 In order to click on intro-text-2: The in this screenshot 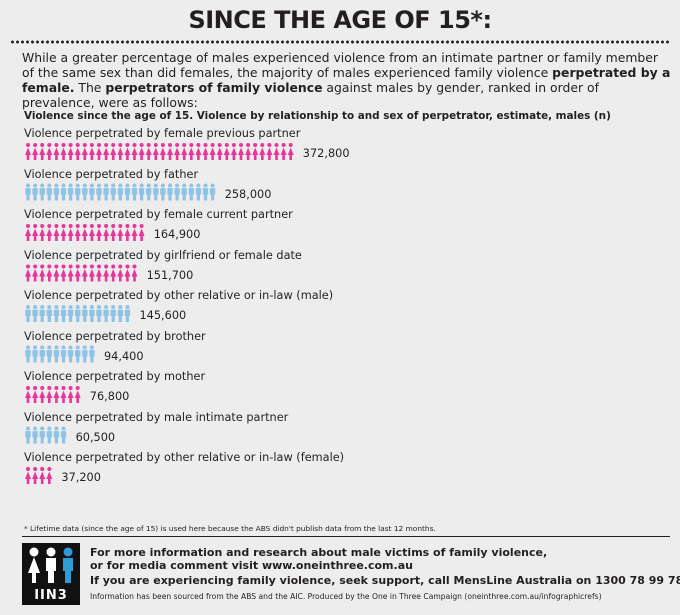, I will do `click(90, 87)`.